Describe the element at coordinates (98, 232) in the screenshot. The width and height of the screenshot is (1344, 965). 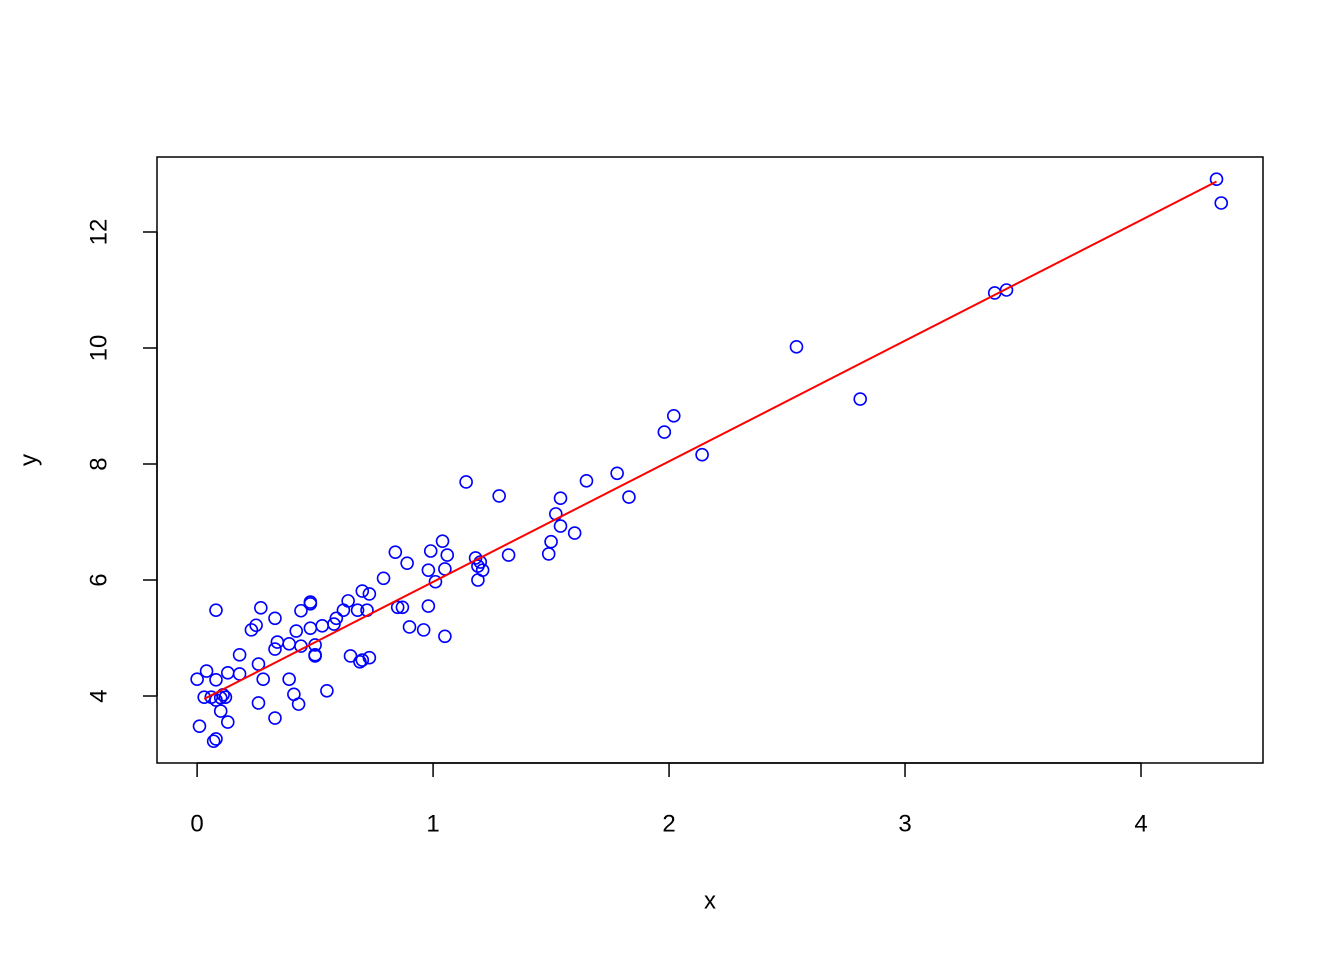
I see `y-tick-label: 12` at that location.